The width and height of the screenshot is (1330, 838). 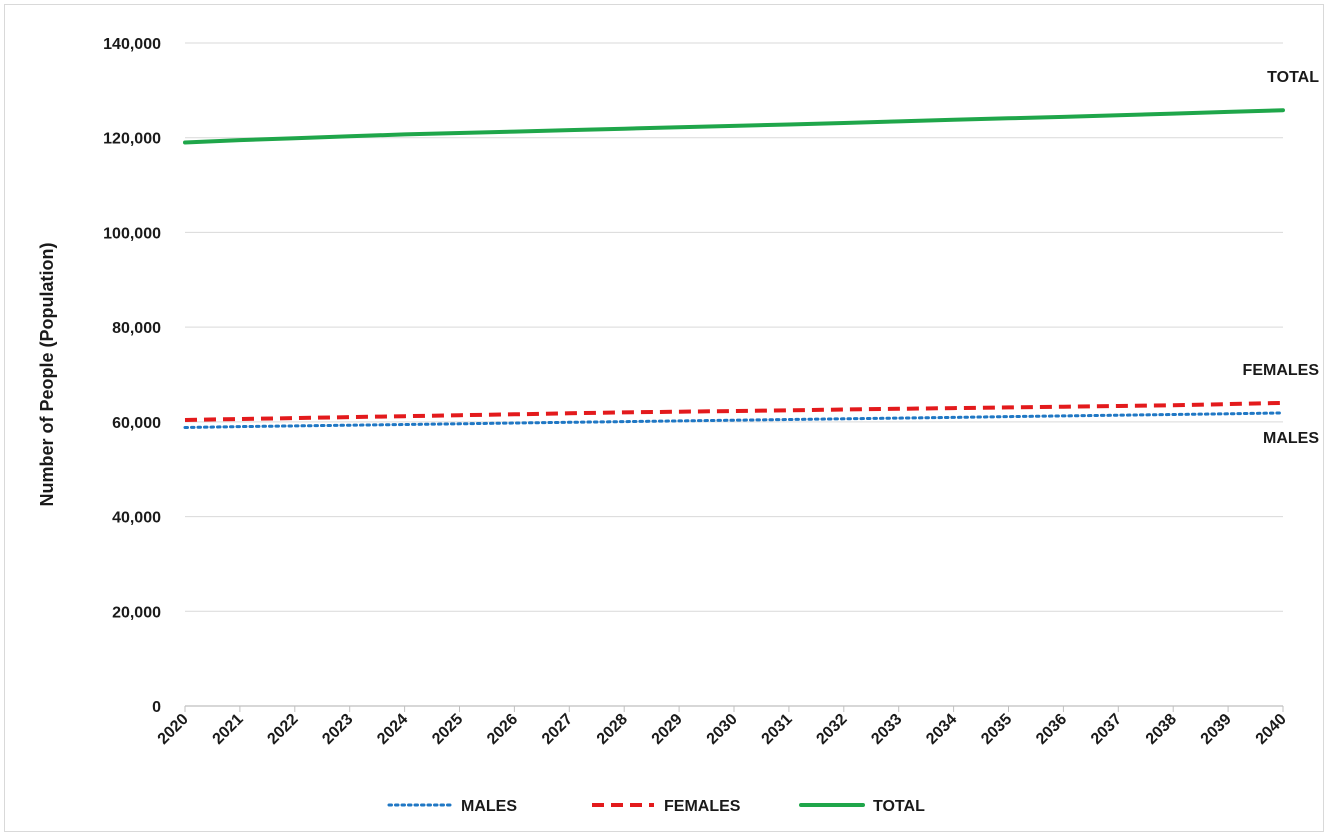 I want to click on series-line-females, so click(x=734, y=411).